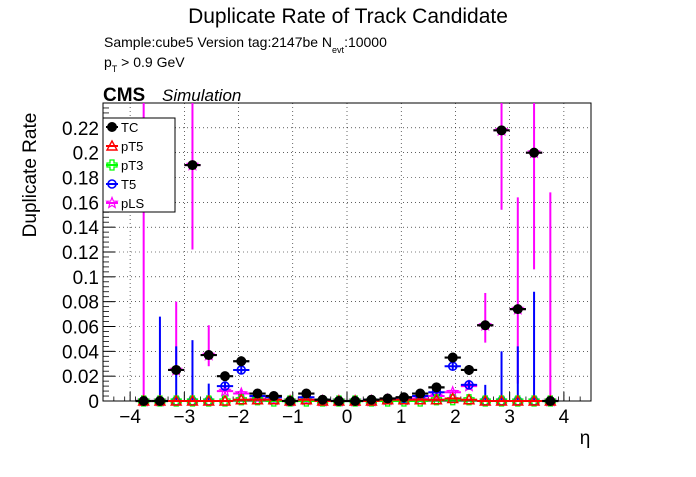  I want to click on chart-title: Duplicate Rate of Track Candidate, so click(348, 16).